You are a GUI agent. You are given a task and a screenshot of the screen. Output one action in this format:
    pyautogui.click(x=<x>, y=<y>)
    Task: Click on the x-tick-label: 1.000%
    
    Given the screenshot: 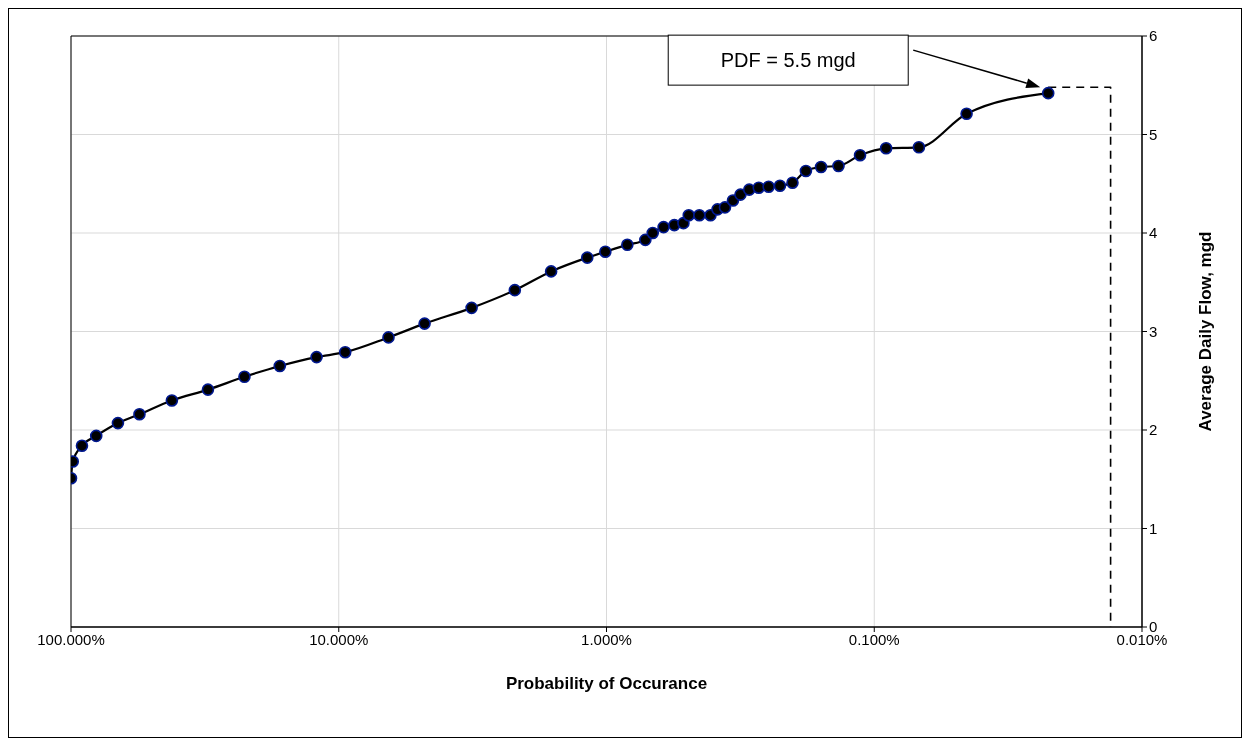 What is the action you would take?
    pyautogui.click(x=606, y=639)
    